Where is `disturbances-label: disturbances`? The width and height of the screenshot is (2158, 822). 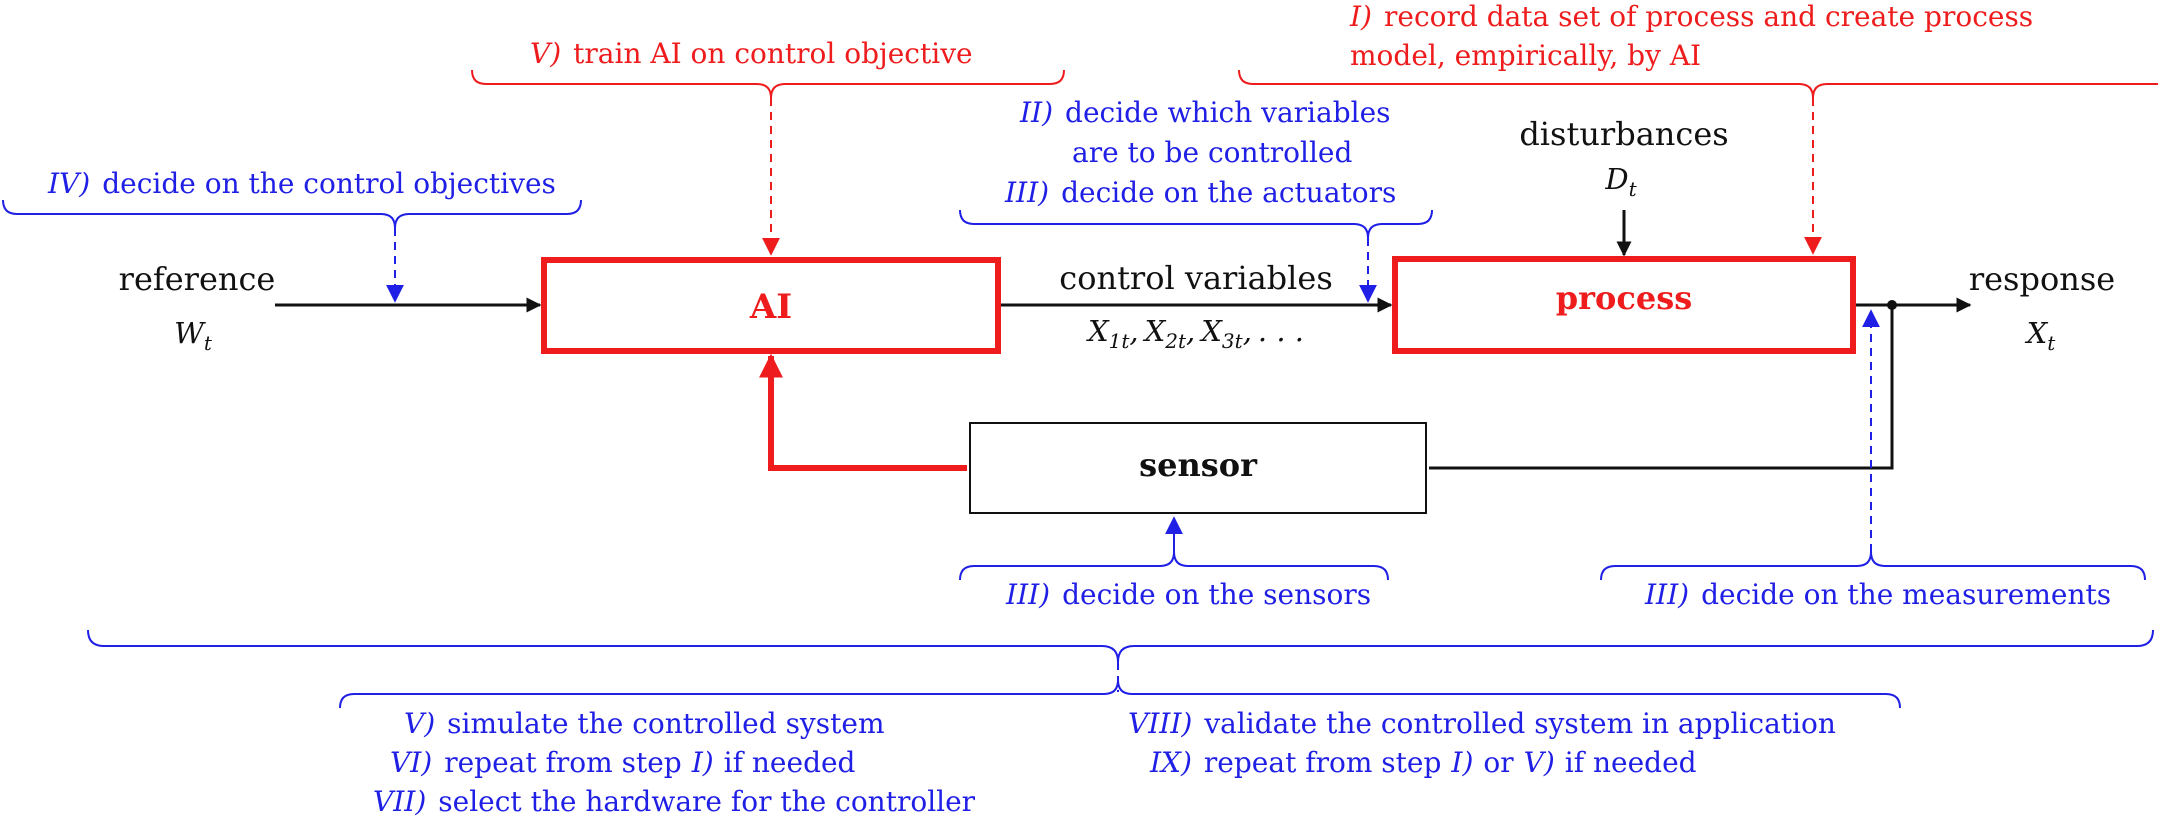
disturbances-label: disturbances is located at coordinates (1623, 134).